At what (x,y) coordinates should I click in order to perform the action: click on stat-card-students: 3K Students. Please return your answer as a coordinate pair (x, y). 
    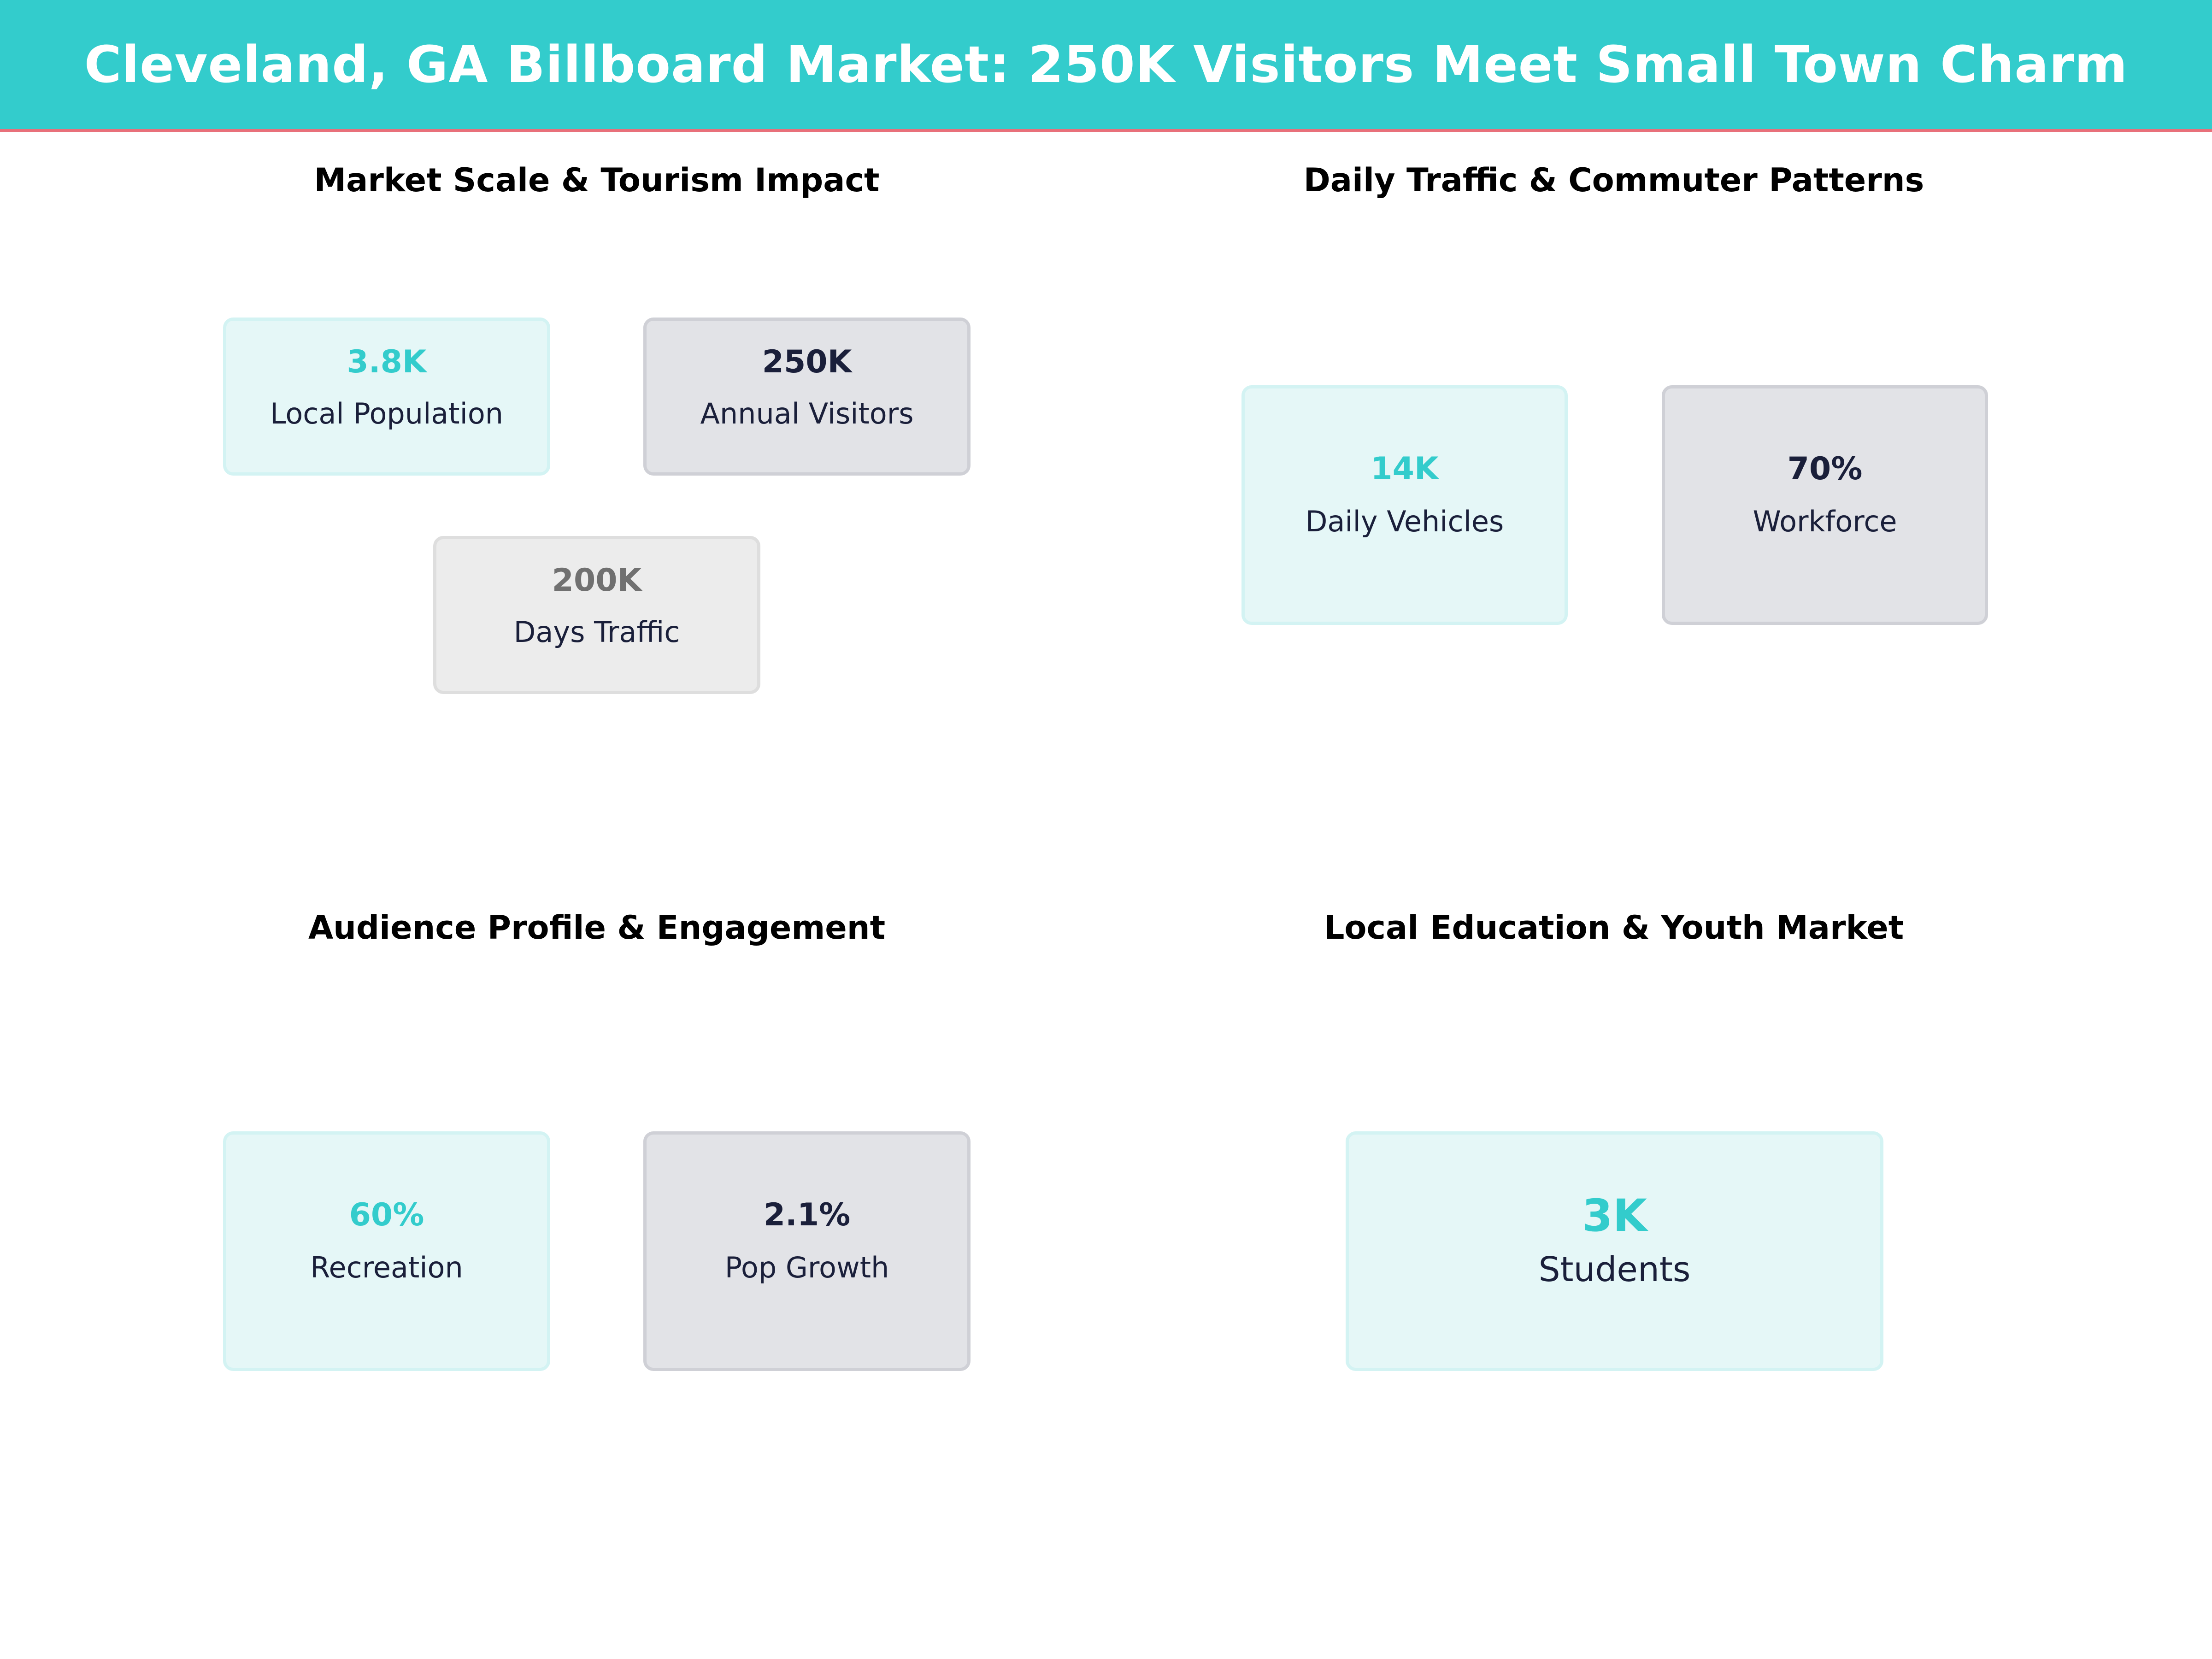
    Looking at the image, I should click on (1614, 1251).